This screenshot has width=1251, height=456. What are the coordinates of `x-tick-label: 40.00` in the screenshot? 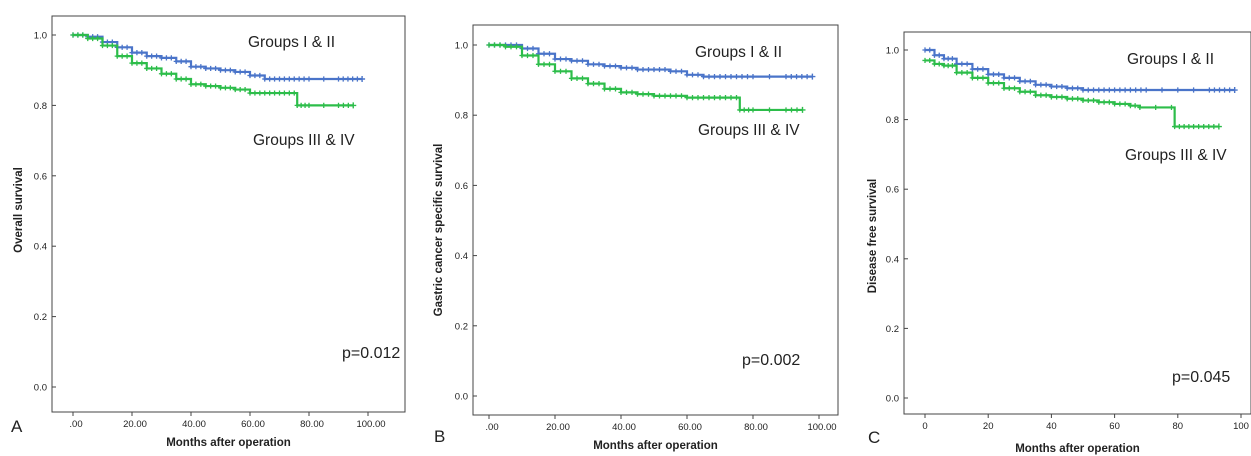 It's located at (194, 424).